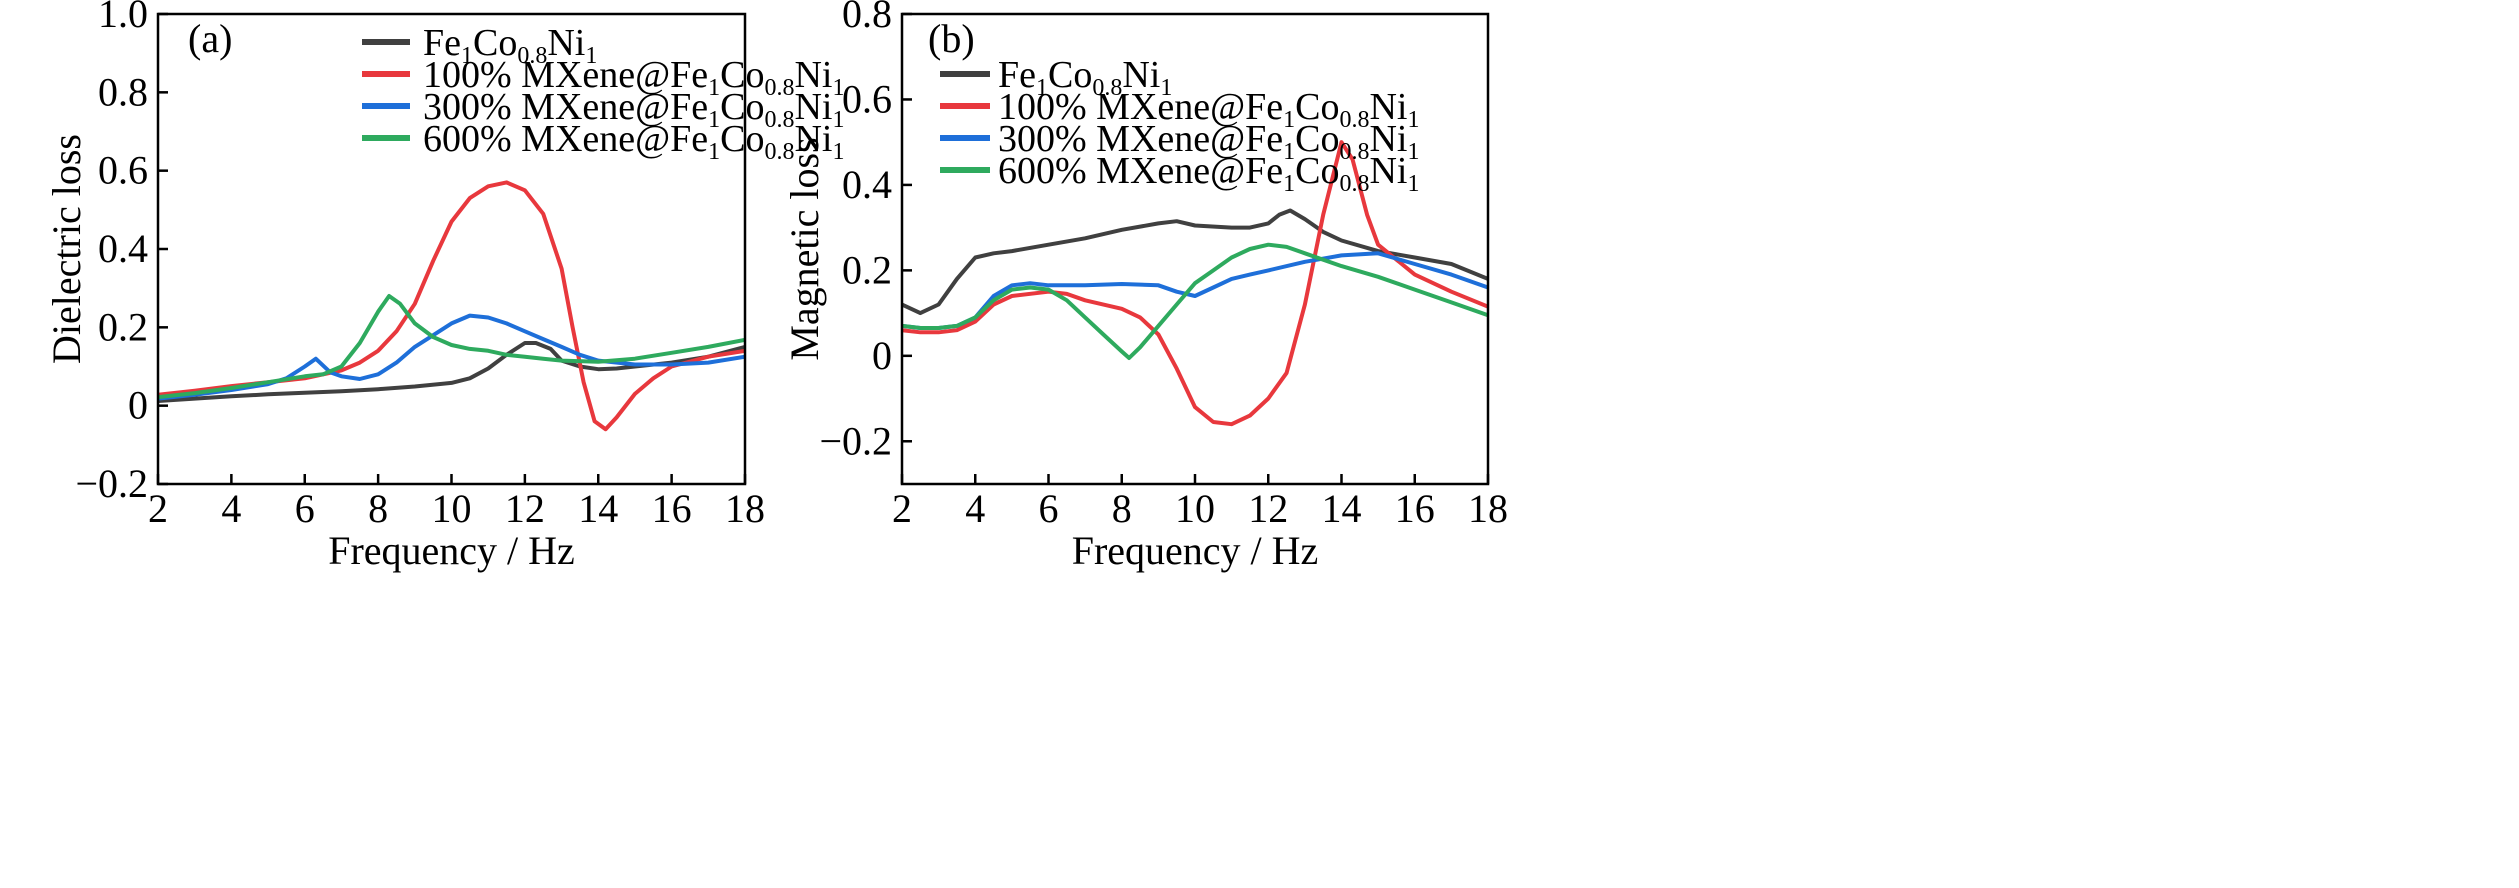 The image size is (2519, 888). Describe the element at coordinates (951, 38) in the screenshot. I see `panel-label: (b)` at that location.